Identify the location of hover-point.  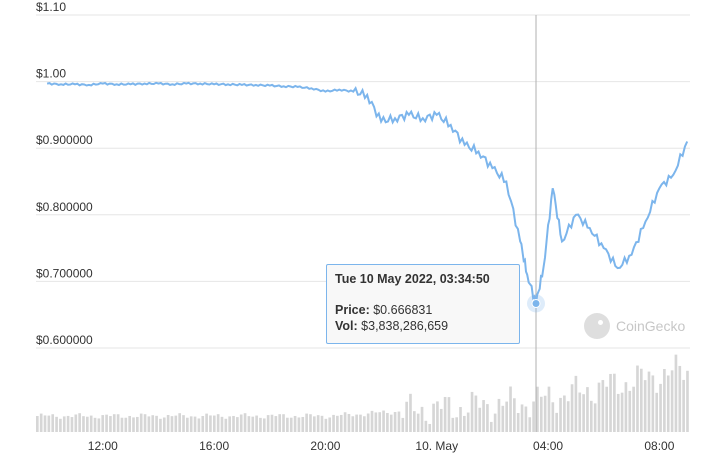
(536, 303).